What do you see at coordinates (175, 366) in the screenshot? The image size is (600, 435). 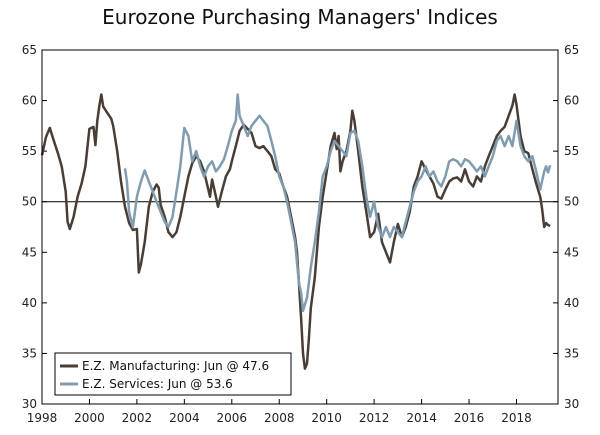 I see `legend-label-manufacturing: E.Z. Manufacturing: Jun @ 47.6` at bounding box center [175, 366].